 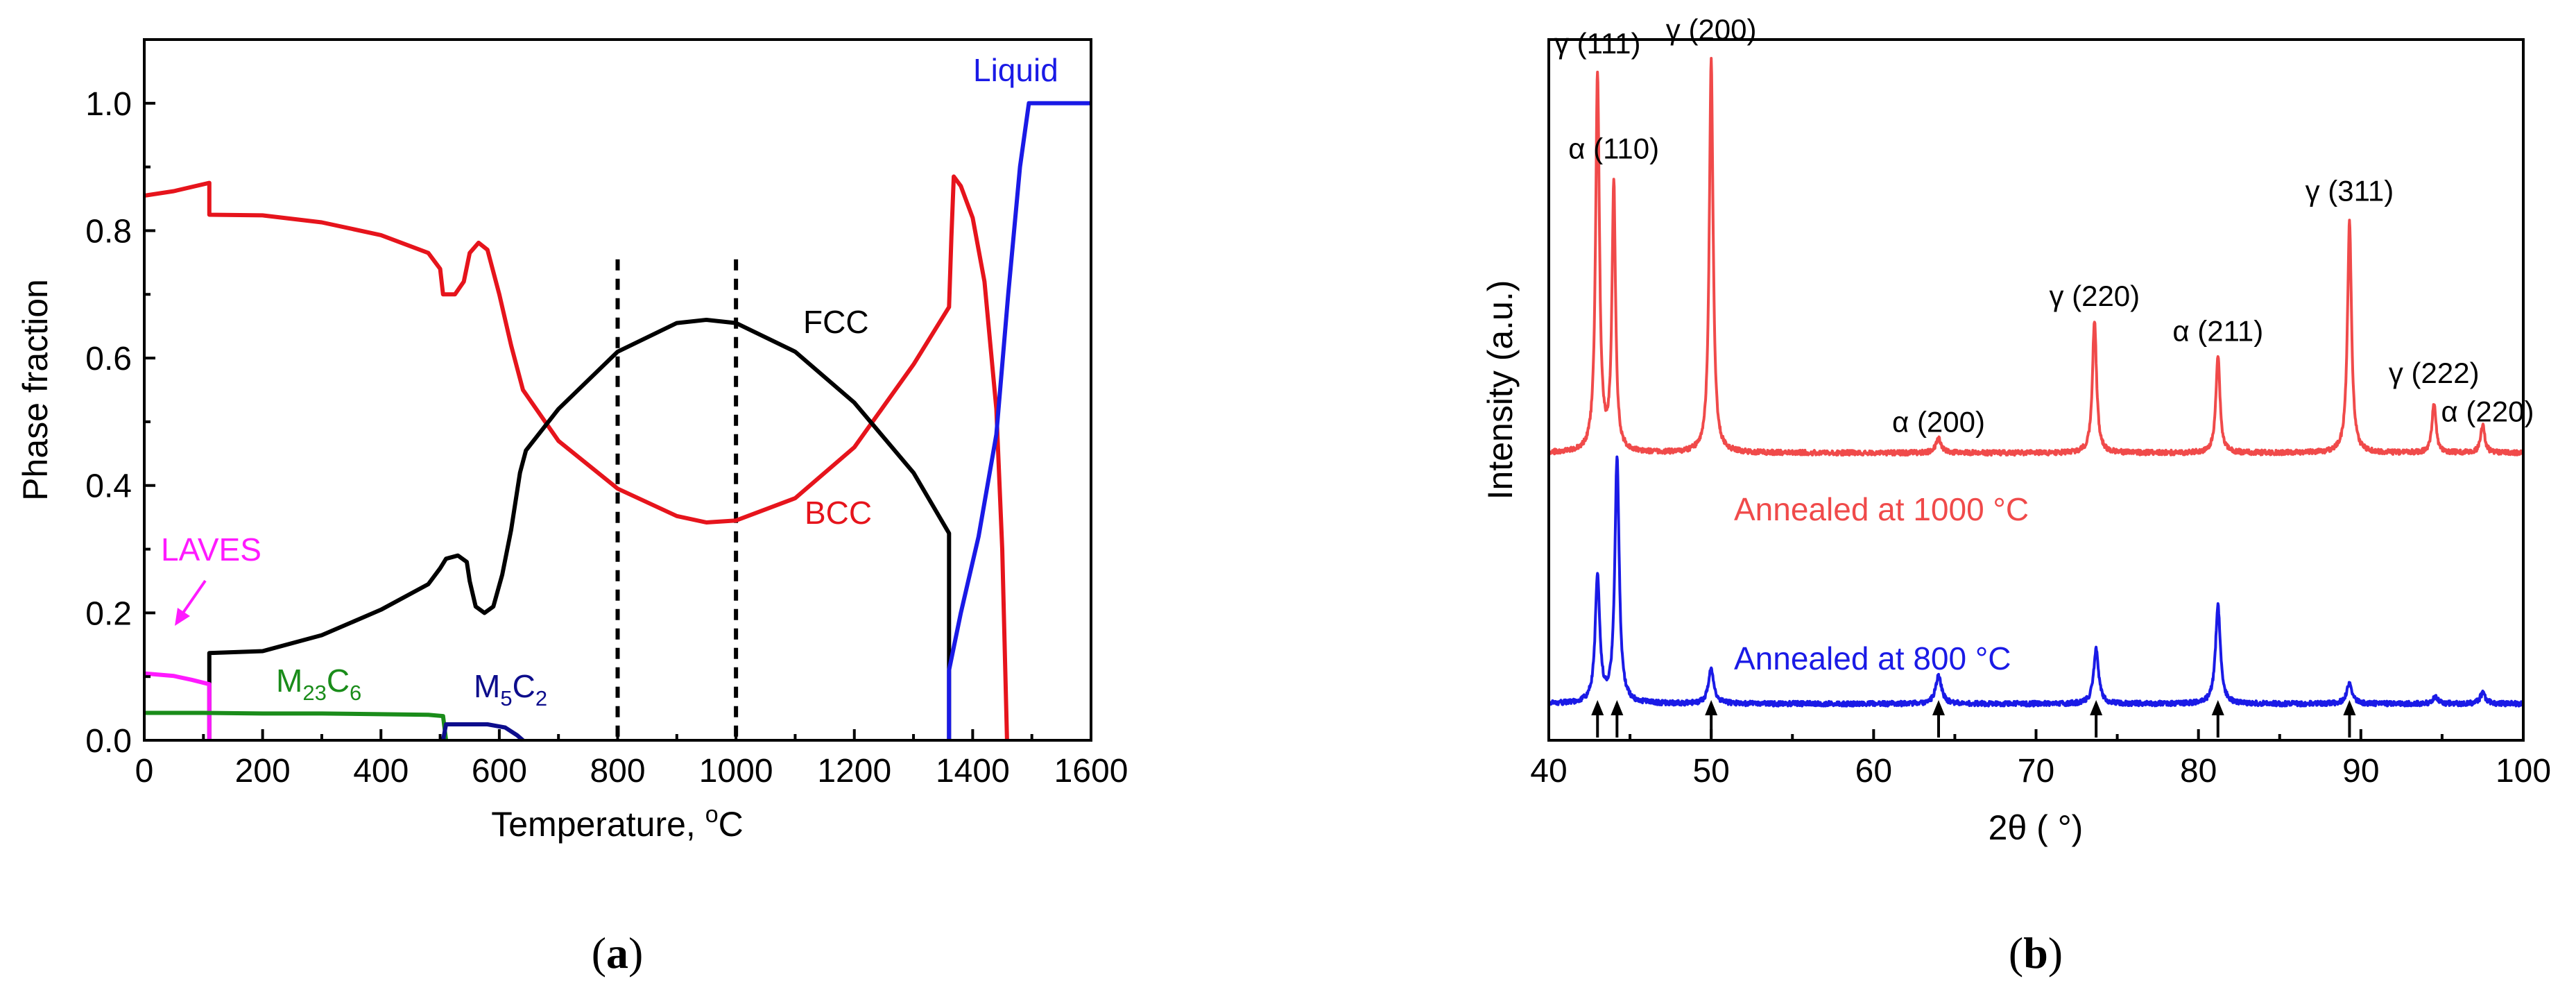 What do you see at coordinates (318, 684) in the screenshot?
I see `m23c6-label: M23C6` at bounding box center [318, 684].